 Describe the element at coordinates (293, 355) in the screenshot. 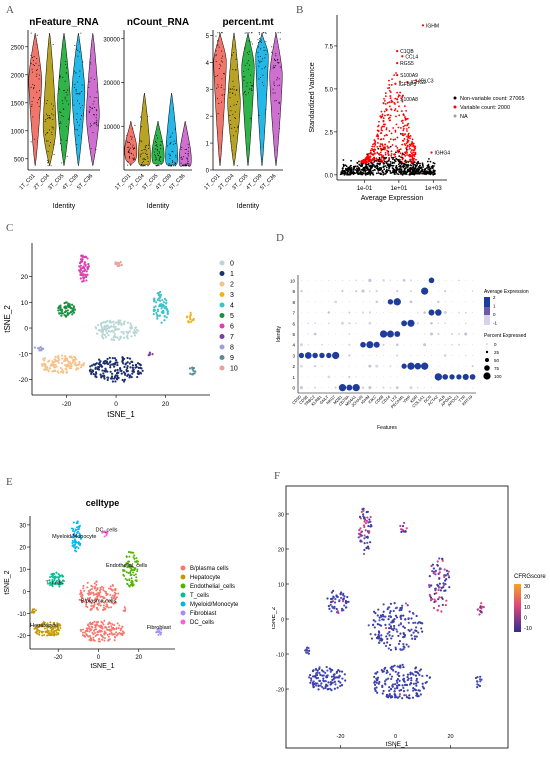

I see `y-tick-label: 3` at that location.